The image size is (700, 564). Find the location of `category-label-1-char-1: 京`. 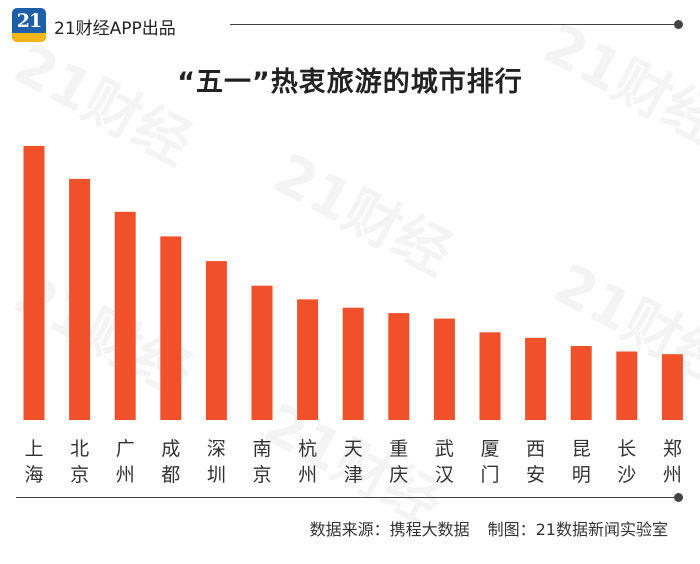

category-label-1-char-1: 京 is located at coordinates (79, 475).